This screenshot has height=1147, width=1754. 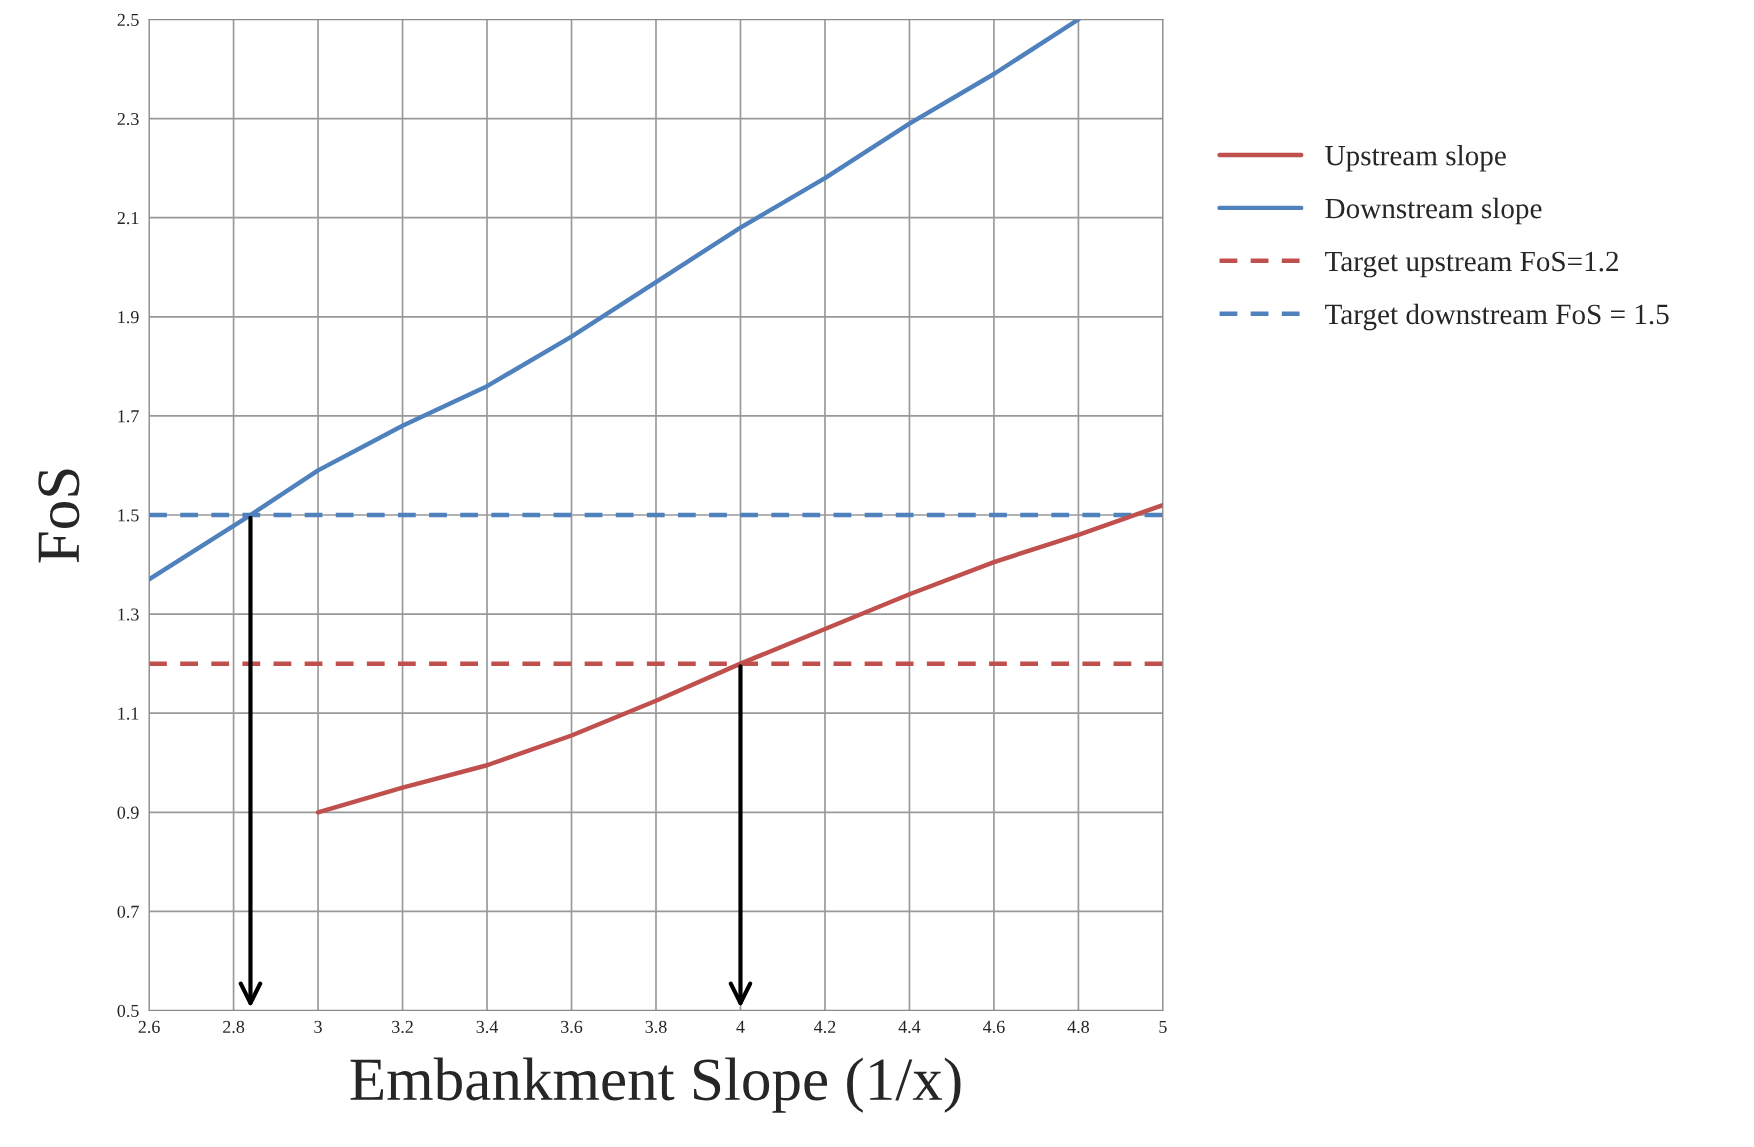 What do you see at coordinates (128, 416) in the screenshot?
I see `y-tick-label: 1.7` at bounding box center [128, 416].